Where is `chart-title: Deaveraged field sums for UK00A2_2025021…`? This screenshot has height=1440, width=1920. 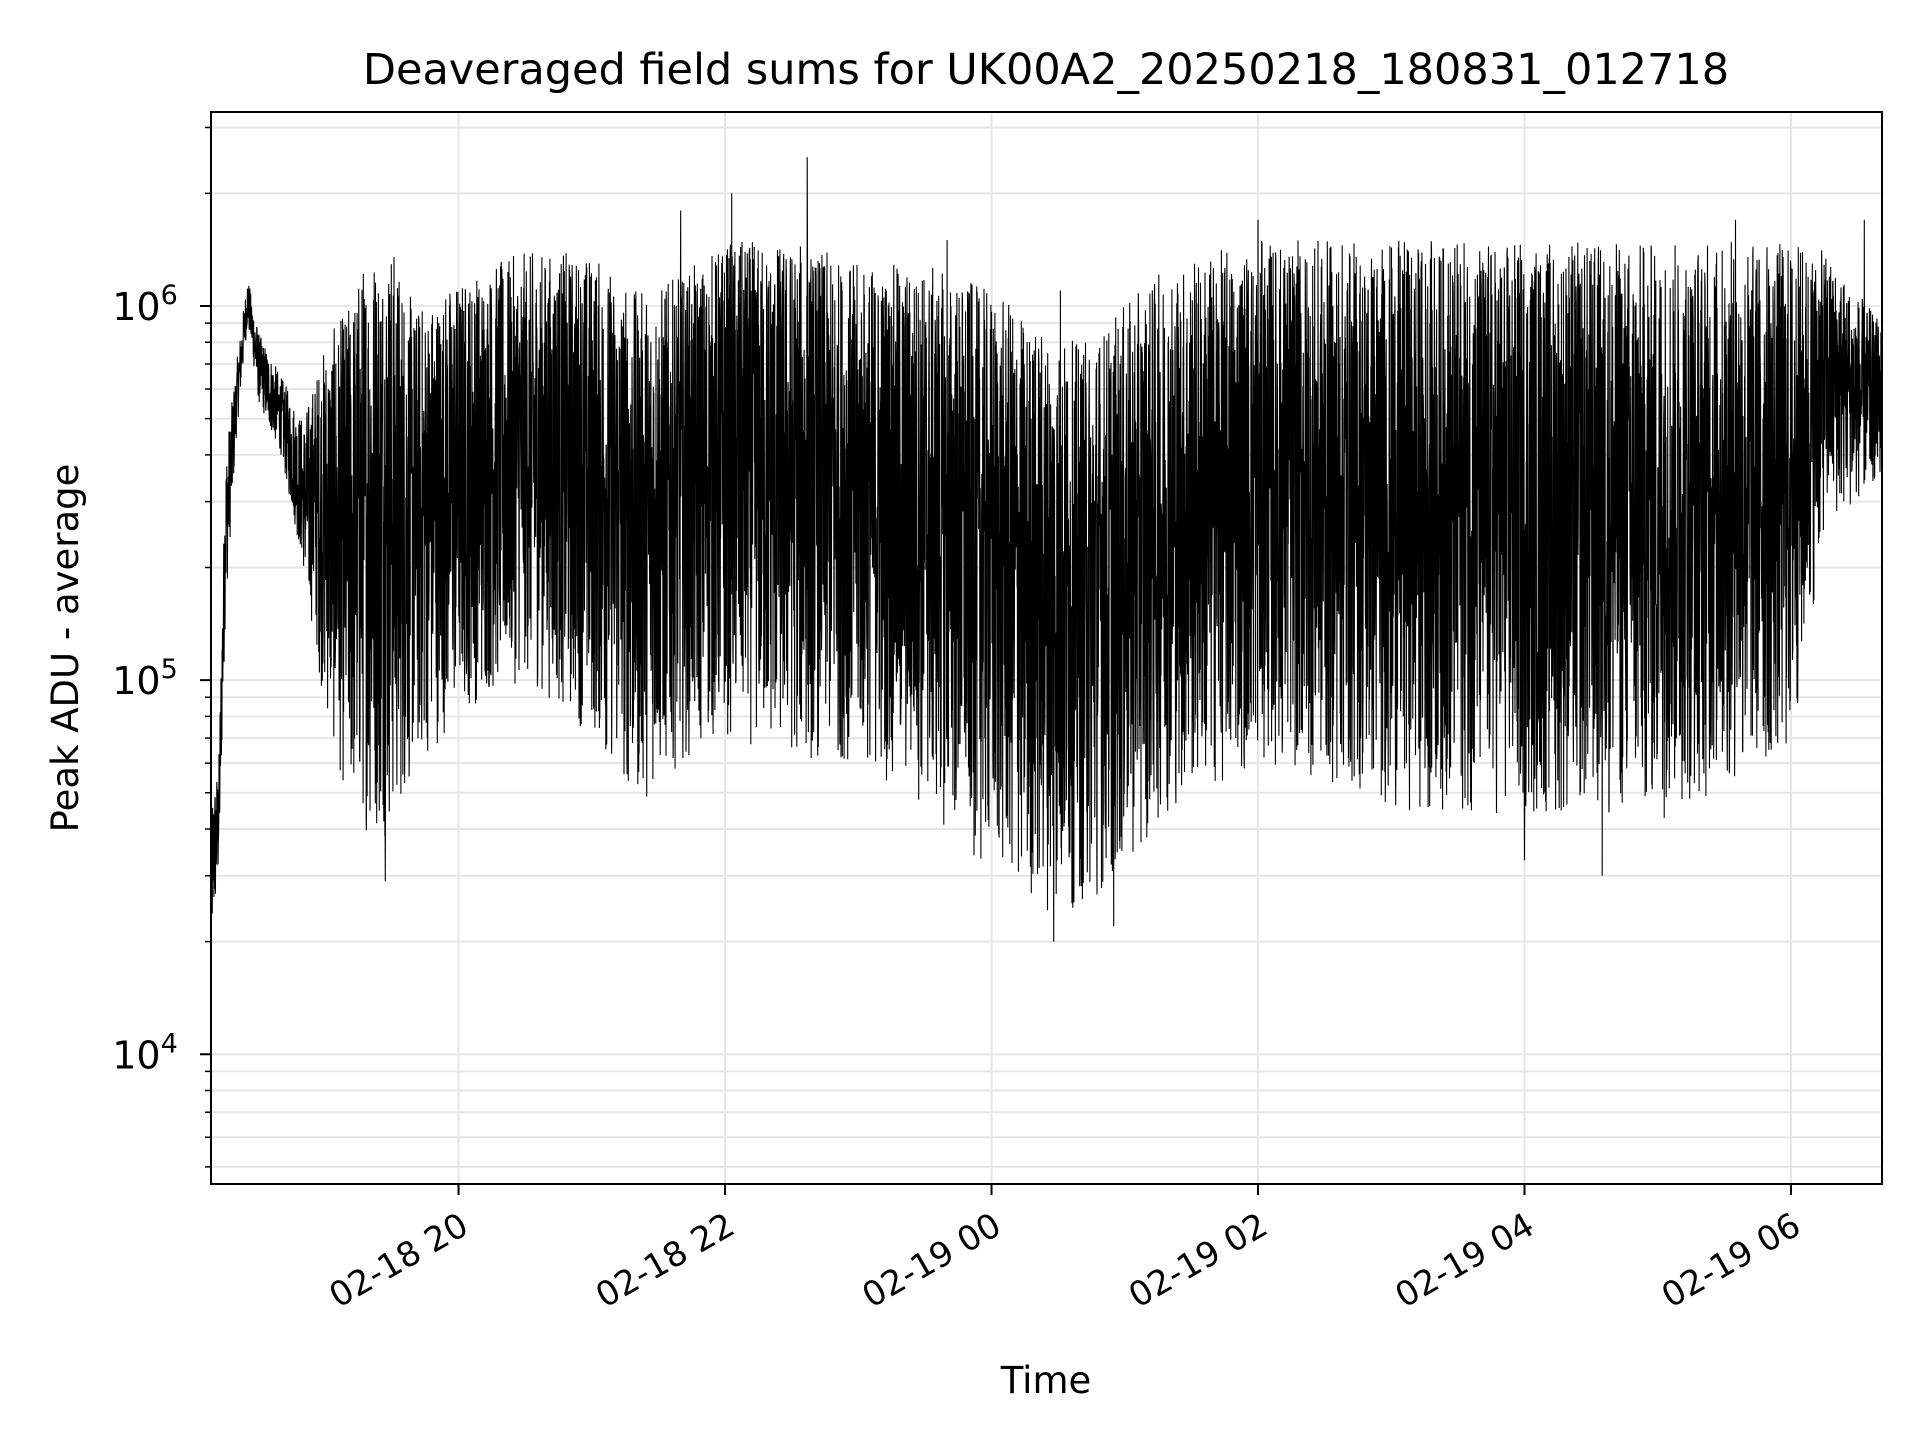 chart-title: Deaveraged field sums for UK00A2_2025021… is located at coordinates (1046, 70).